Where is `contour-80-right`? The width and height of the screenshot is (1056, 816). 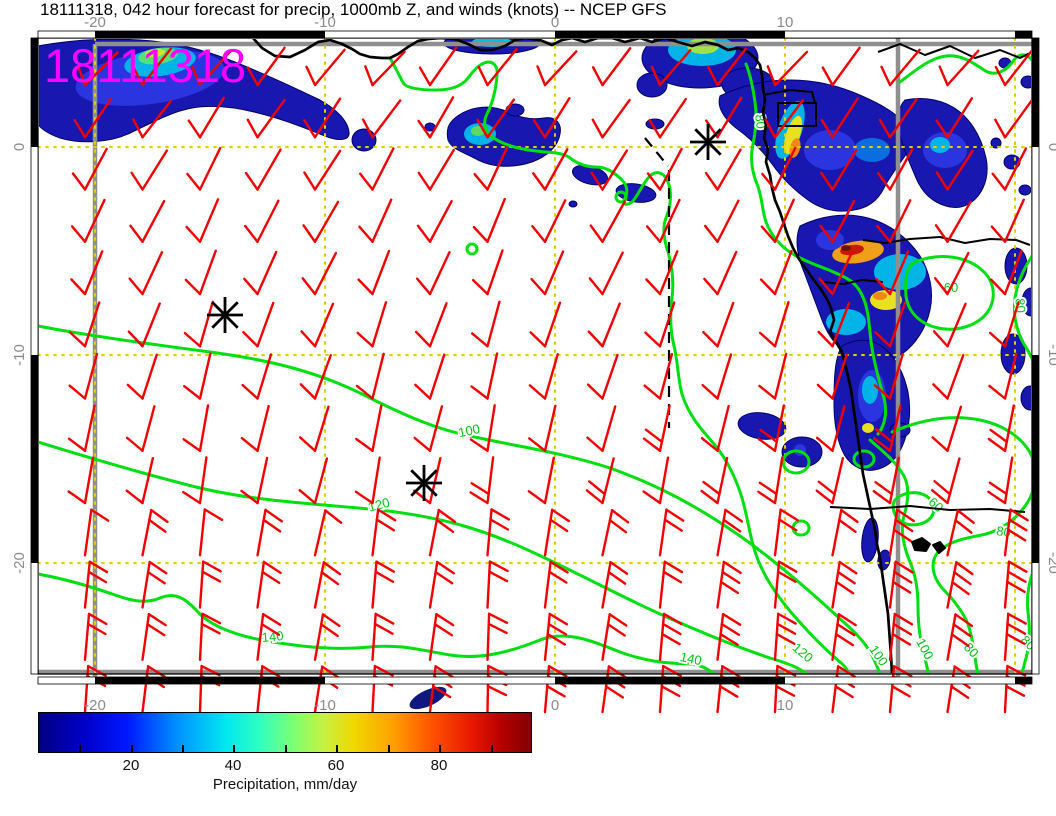
contour-80-right is located at coordinates (1021, 307).